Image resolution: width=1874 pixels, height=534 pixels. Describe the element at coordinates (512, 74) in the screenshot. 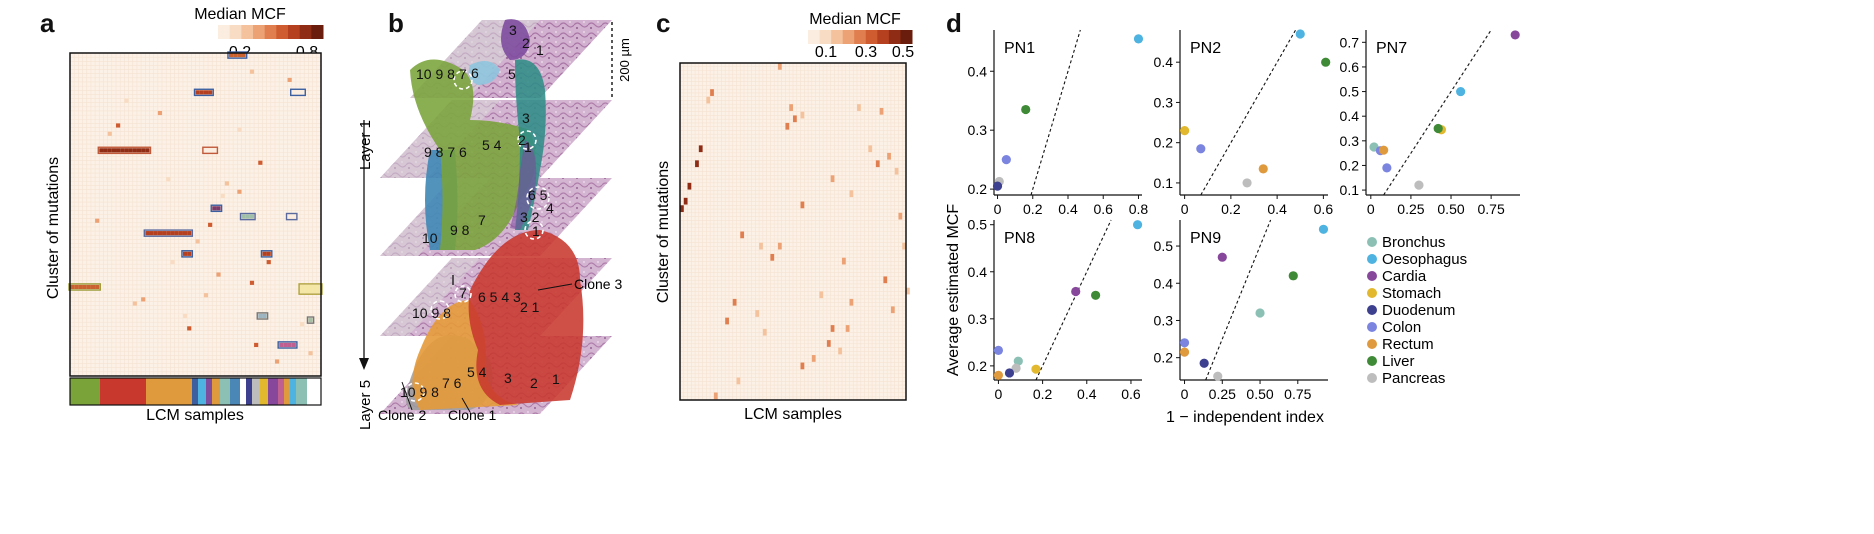

I see `sample-num-l1-teal: 5` at that location.